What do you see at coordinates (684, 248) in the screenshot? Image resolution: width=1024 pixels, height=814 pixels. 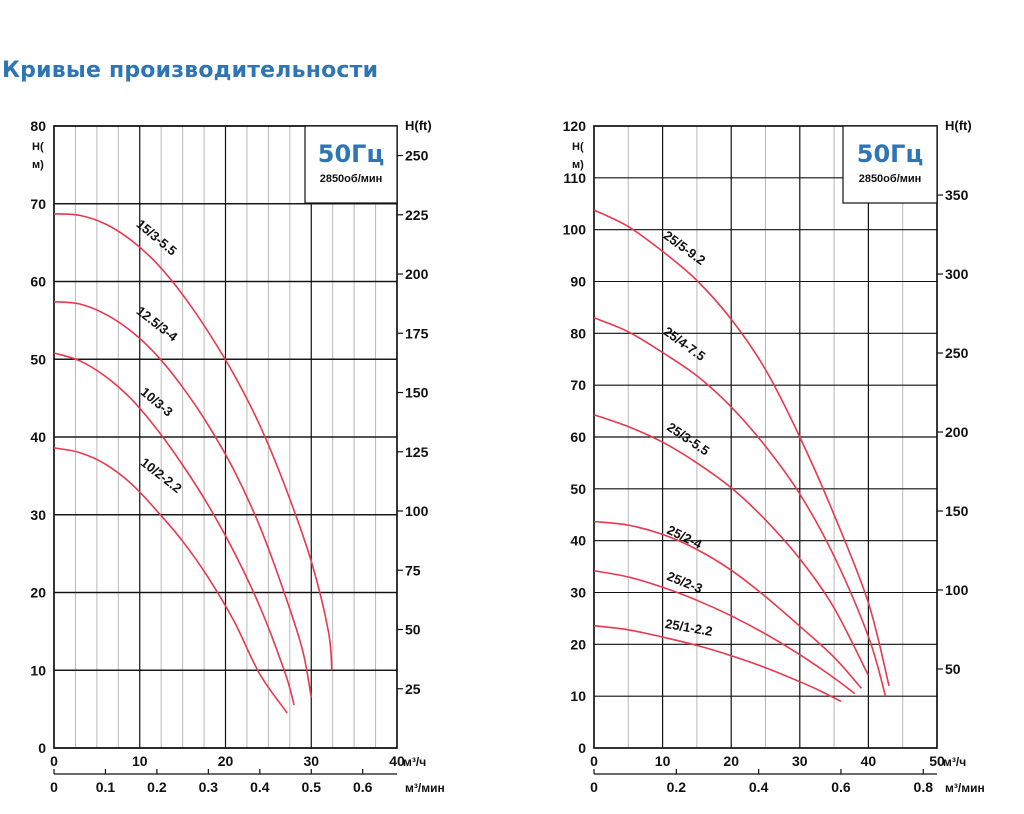 I see `curve-label: 25/5-9.2` at bounding box center [684, 248].